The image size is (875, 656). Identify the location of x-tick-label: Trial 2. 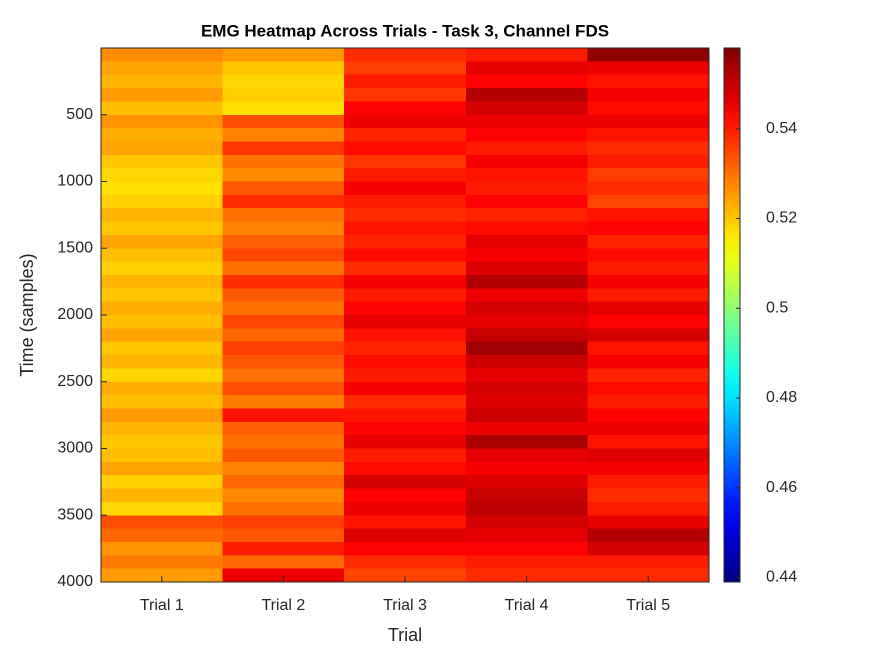
(283, 605).